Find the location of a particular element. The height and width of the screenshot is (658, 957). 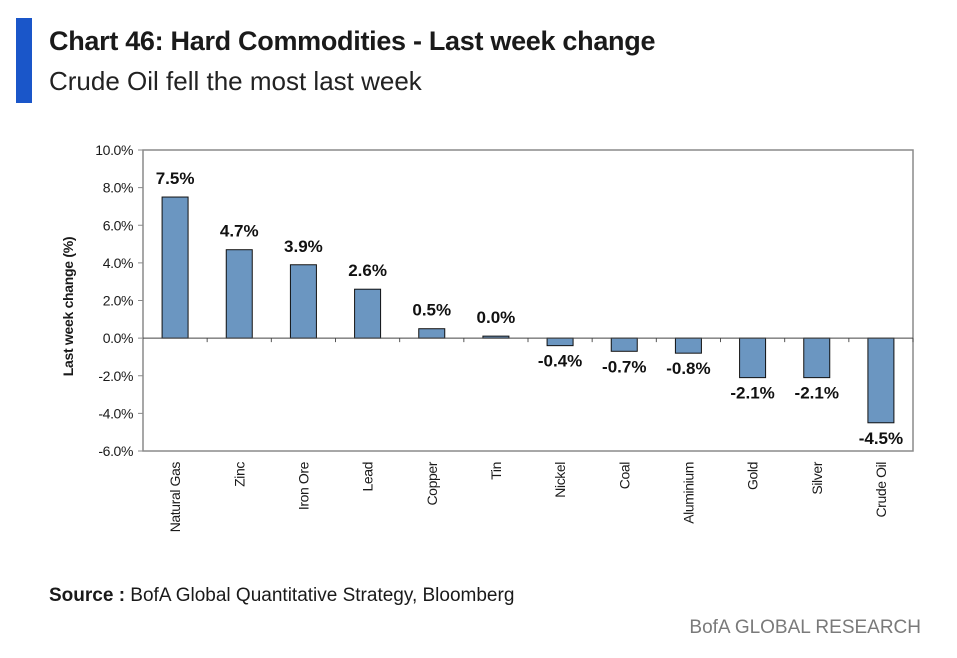

data-label: 4.7% is located at coordinates (239, 231).